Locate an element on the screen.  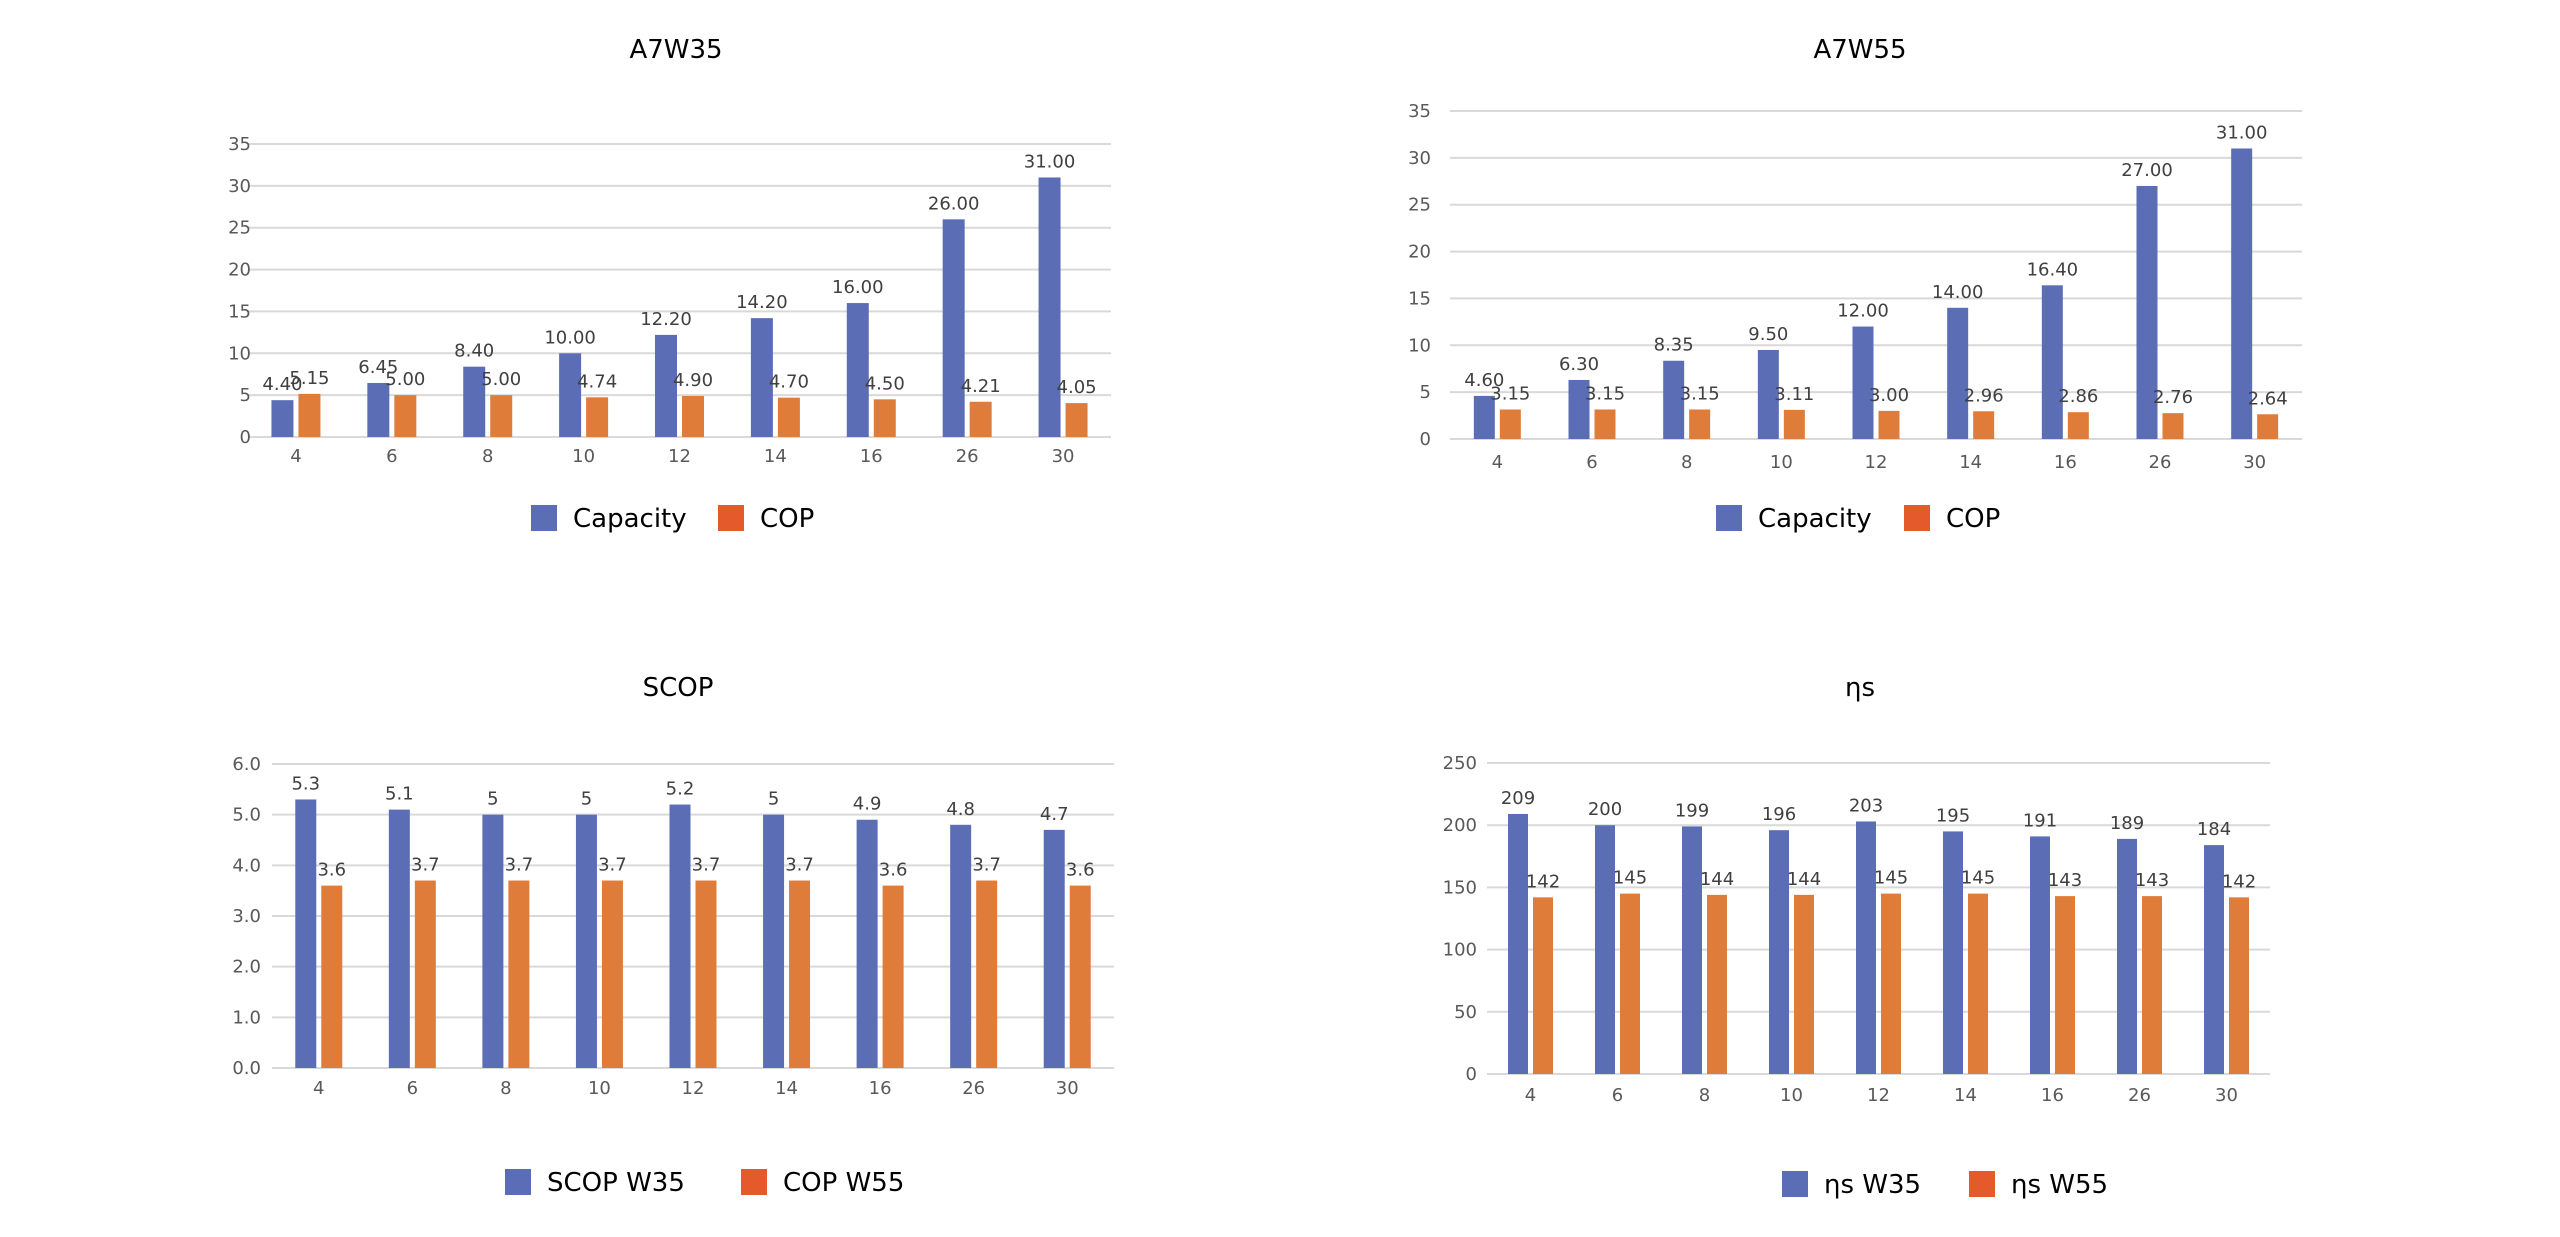
data-label: 145 is located at coordinates (1630, 878).